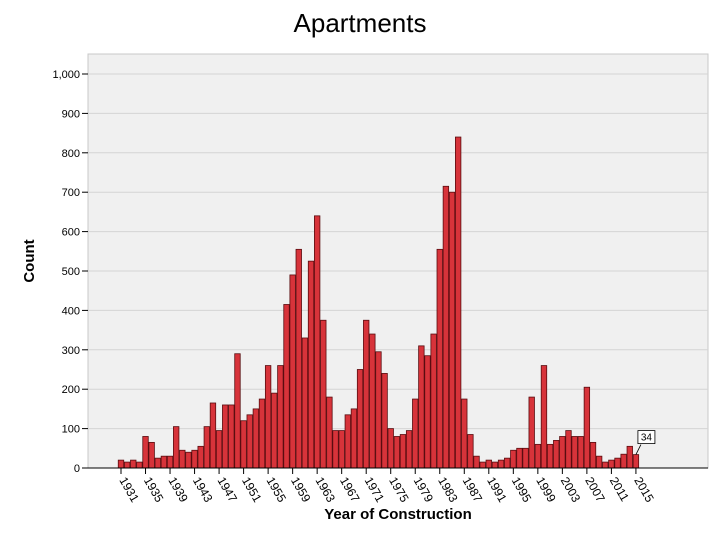 This screenshot has height=540, width=720. Describe the element at coordinates (399, 490) in the screenshot. I see `x-tick-label: 1975` at that location.